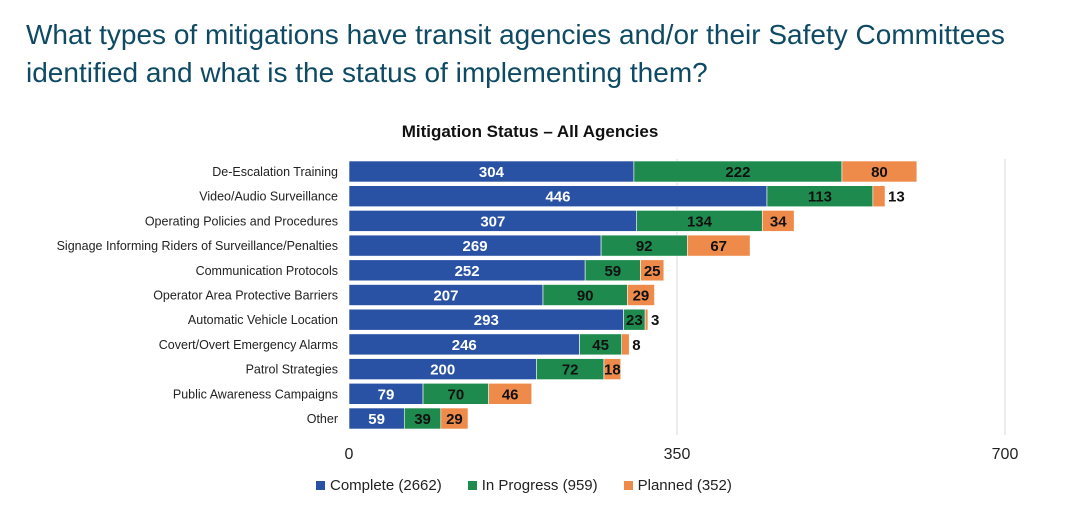 The image size is (1080, 530). I want to click on category-label: Operator Area Protective Barriers, so click(245, 296).